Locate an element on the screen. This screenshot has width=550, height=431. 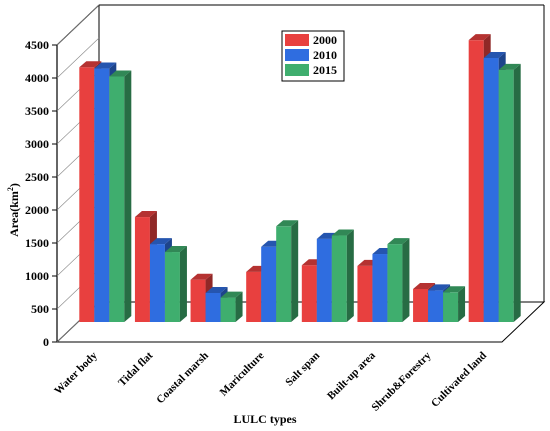
x-axis-title: LULC types is located at coordinates (264, 419).